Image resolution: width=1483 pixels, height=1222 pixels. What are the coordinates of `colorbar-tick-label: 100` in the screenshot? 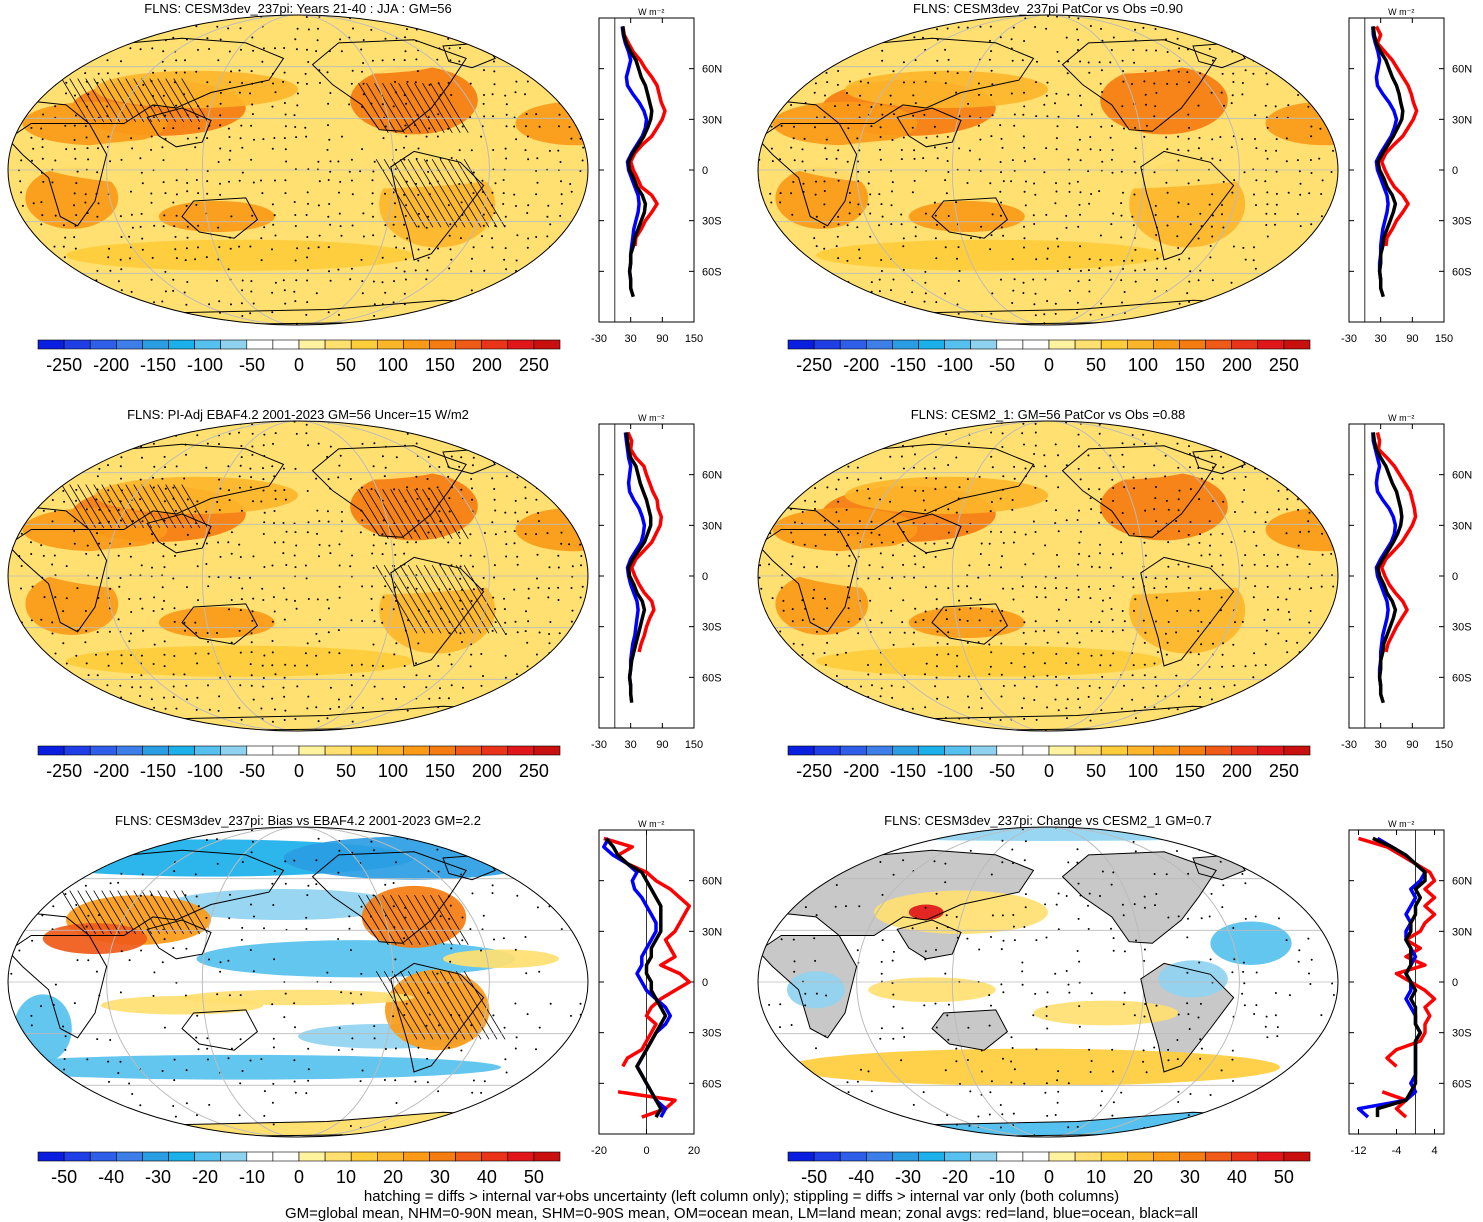 It's located at (1143, 771).